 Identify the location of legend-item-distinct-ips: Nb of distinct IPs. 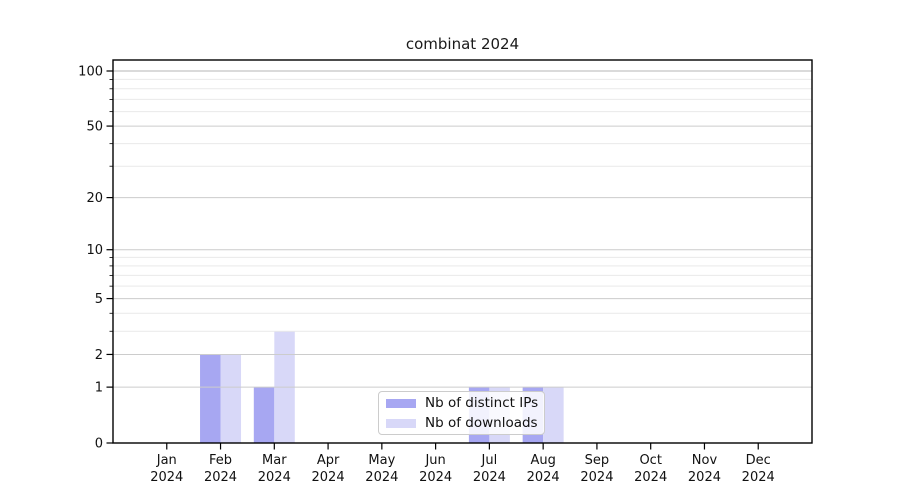
(461, 403).